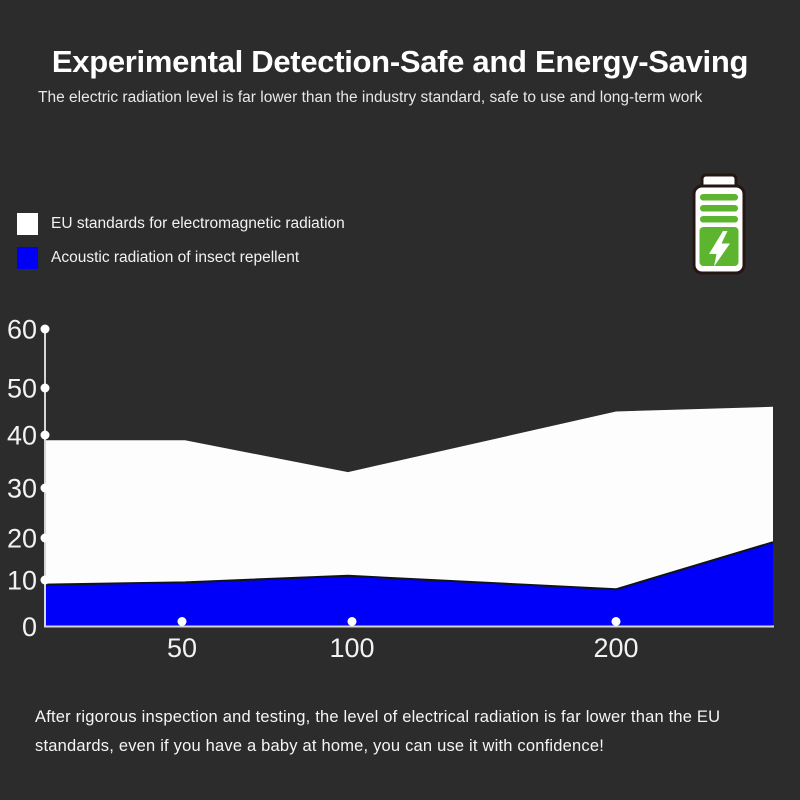 This screenshot has height=800, width=800. What do you see at coordinates (351, 648) in the screenshot?
I see `x-tick-label: 100` at bounding box center [351, 648].